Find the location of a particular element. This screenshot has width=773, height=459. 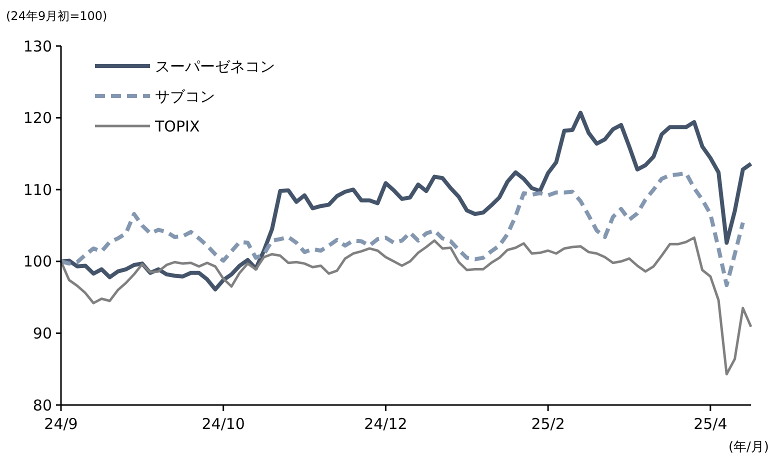

x-axis-title: (年/月) is located at coordinates (748, 447).